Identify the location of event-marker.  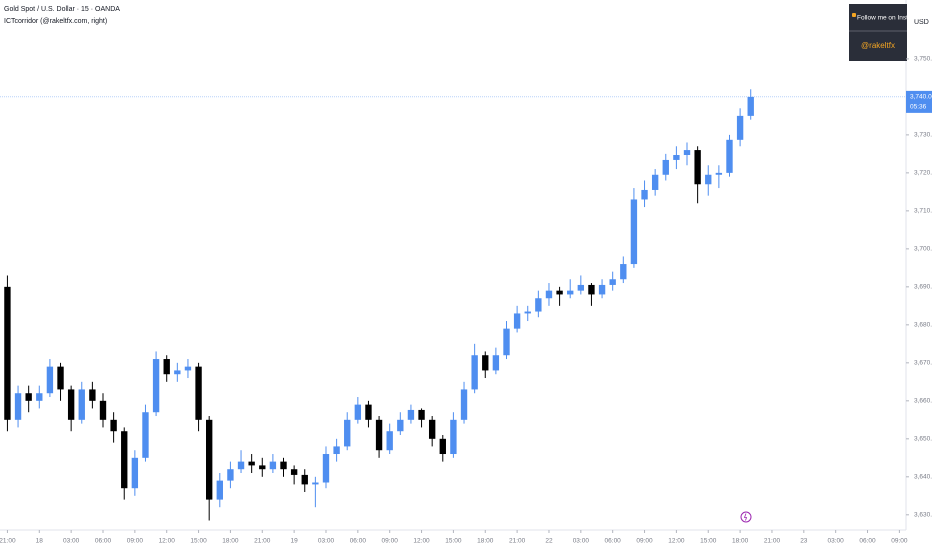
(746, 517).